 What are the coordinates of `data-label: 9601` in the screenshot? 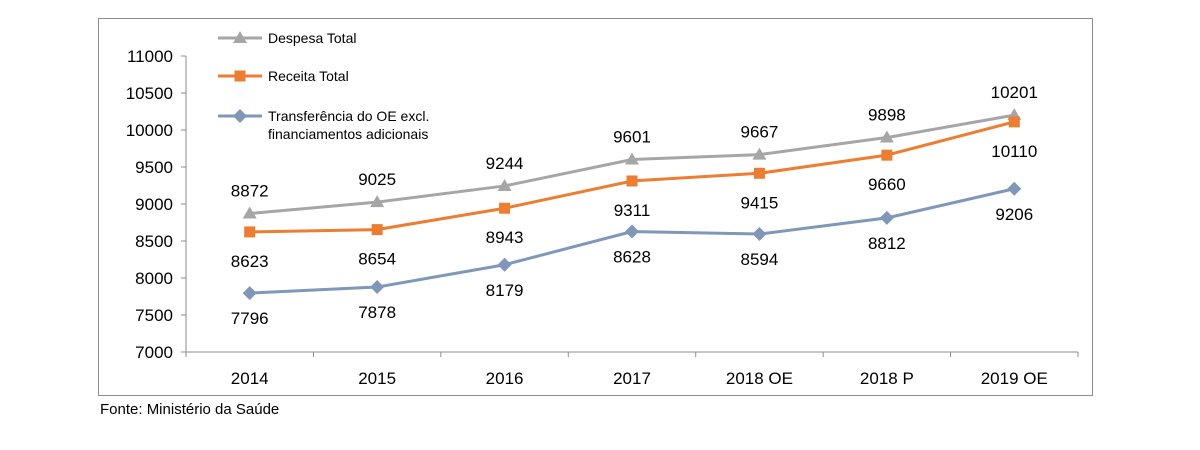 It's located at (632, 137).